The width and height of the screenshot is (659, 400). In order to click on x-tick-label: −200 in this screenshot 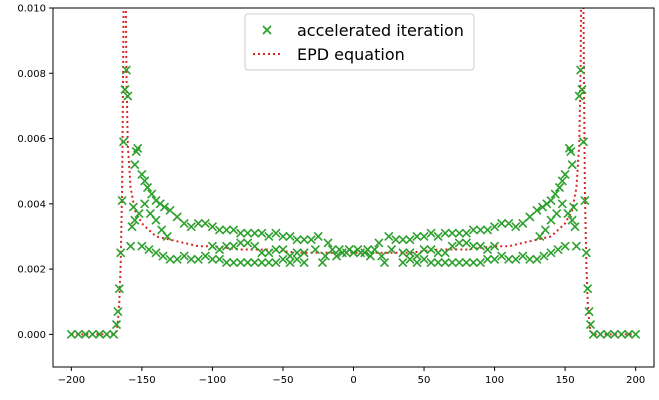, I will do `click(71, 380)`.